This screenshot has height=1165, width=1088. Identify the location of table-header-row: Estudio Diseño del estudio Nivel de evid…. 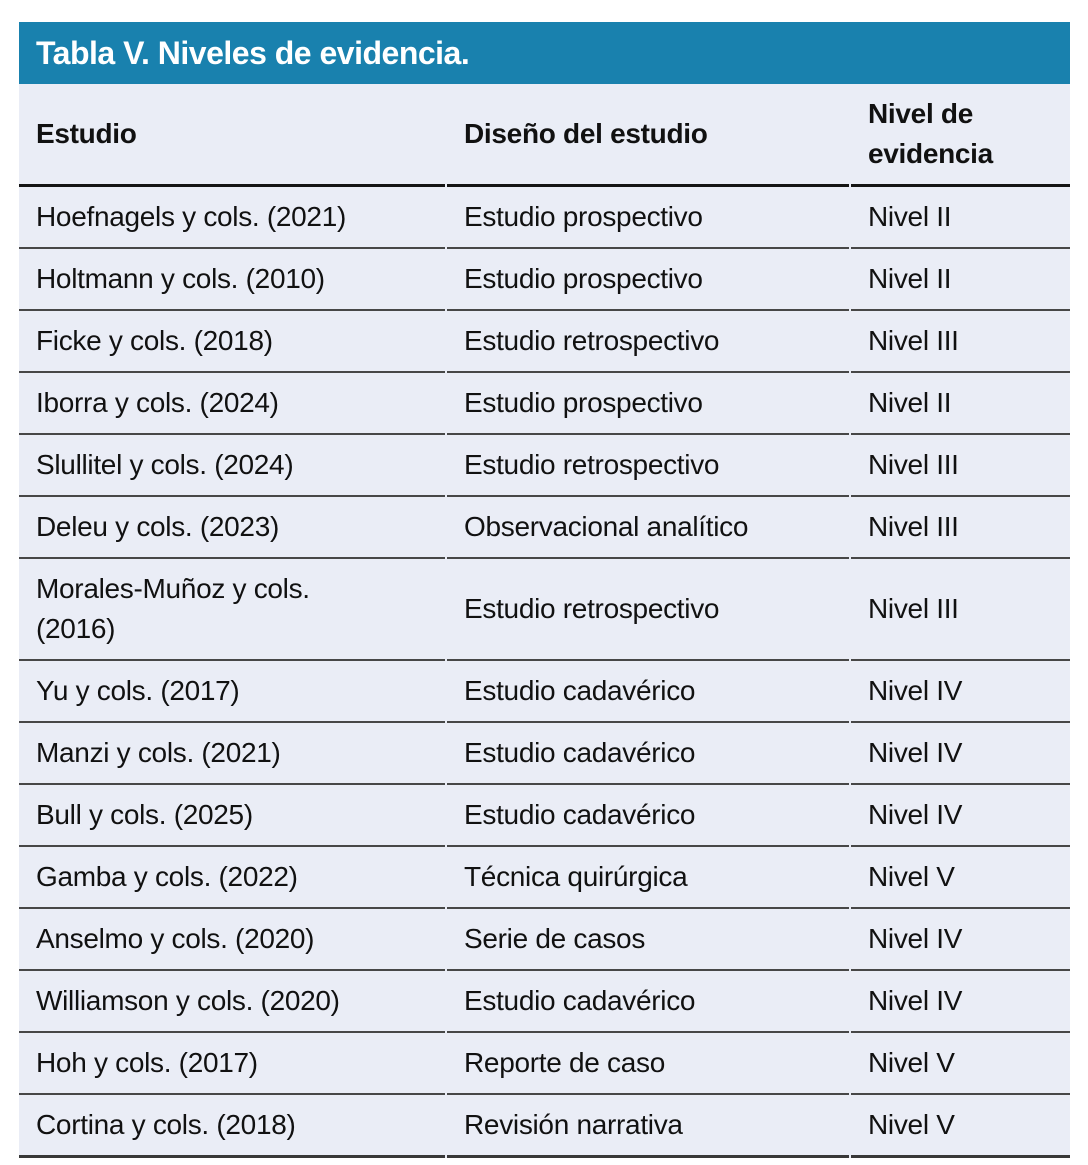
(544, 135).